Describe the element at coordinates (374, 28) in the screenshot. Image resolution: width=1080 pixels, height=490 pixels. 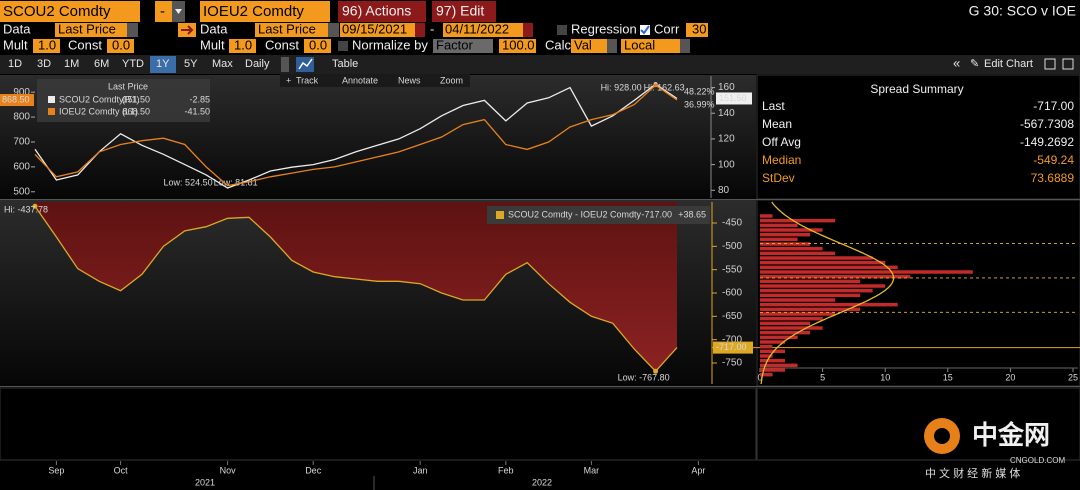
I see `start-date: 09/15/2021` at that location.